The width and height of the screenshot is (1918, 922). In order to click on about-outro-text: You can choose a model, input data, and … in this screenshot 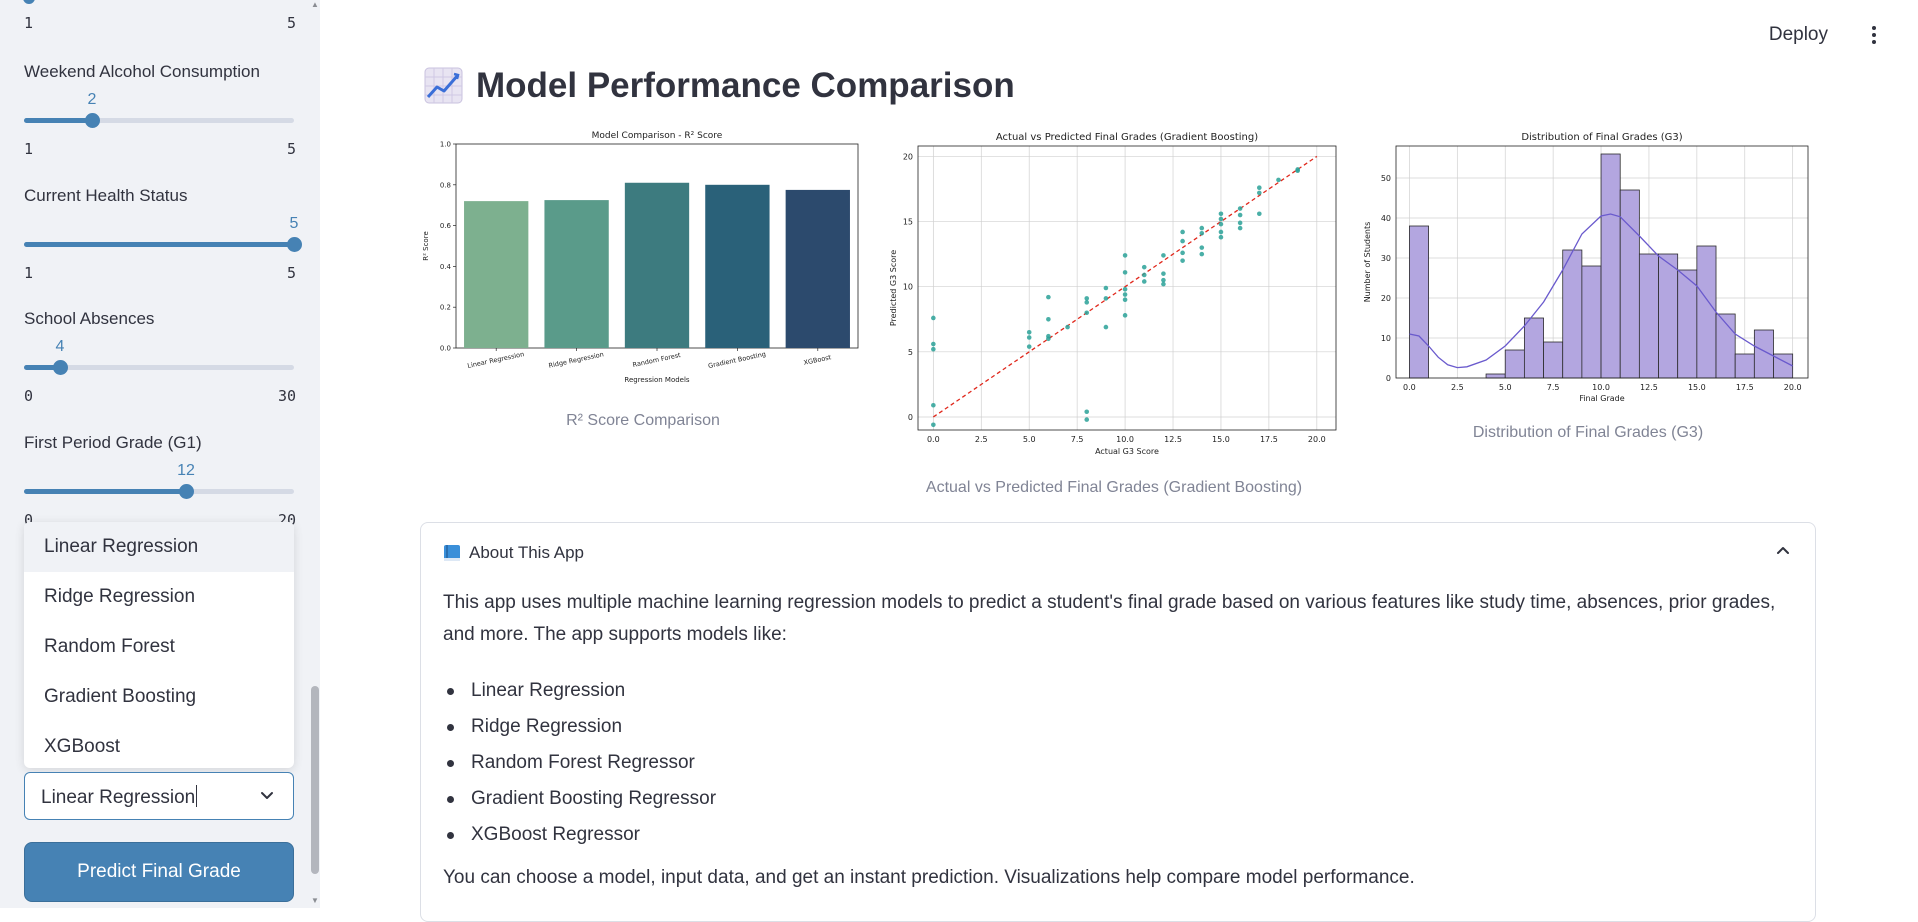, I will do `click(929, 877)`.